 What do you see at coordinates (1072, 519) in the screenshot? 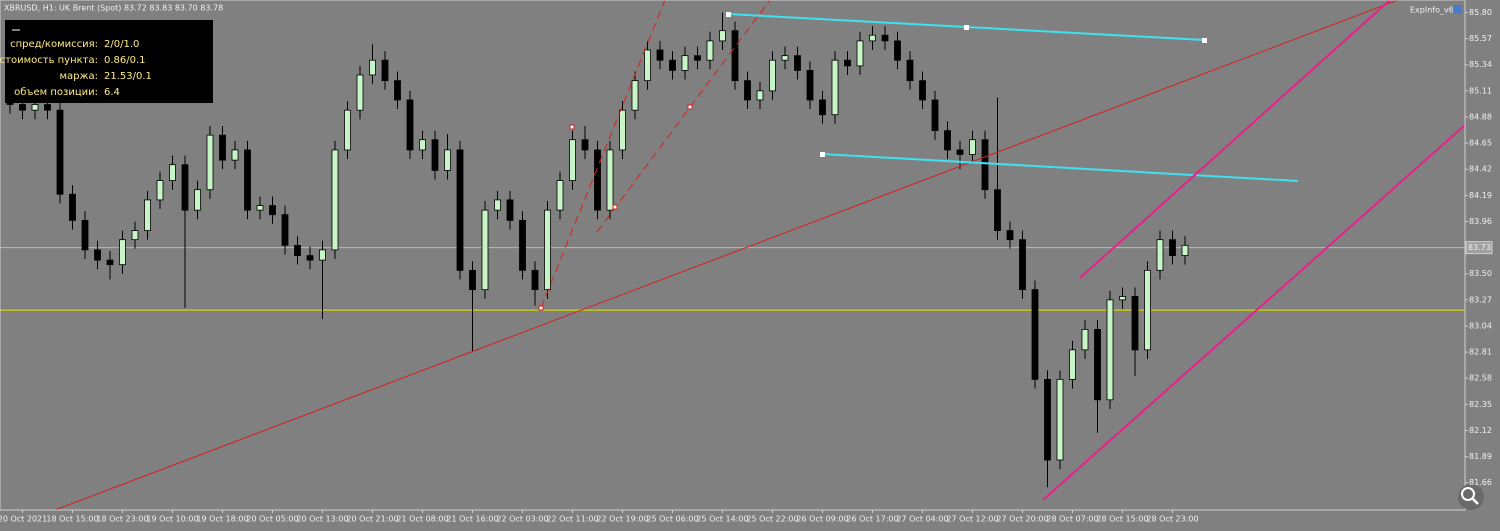
I see `x-tick-label: 28 Oct 07:00` at bounding box center [1072, 519].